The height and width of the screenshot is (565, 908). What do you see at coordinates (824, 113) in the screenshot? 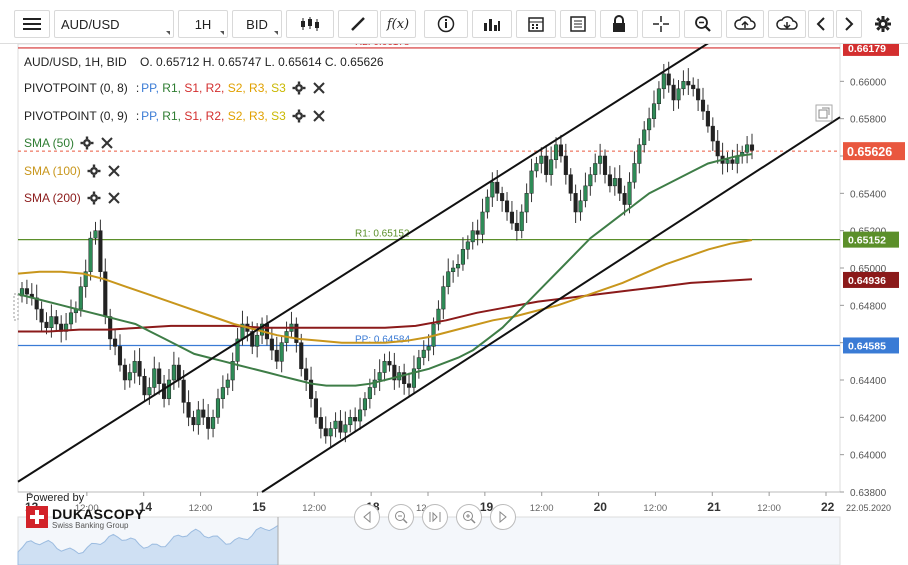
I see `expand-icon` at bounding box center [824, 113].